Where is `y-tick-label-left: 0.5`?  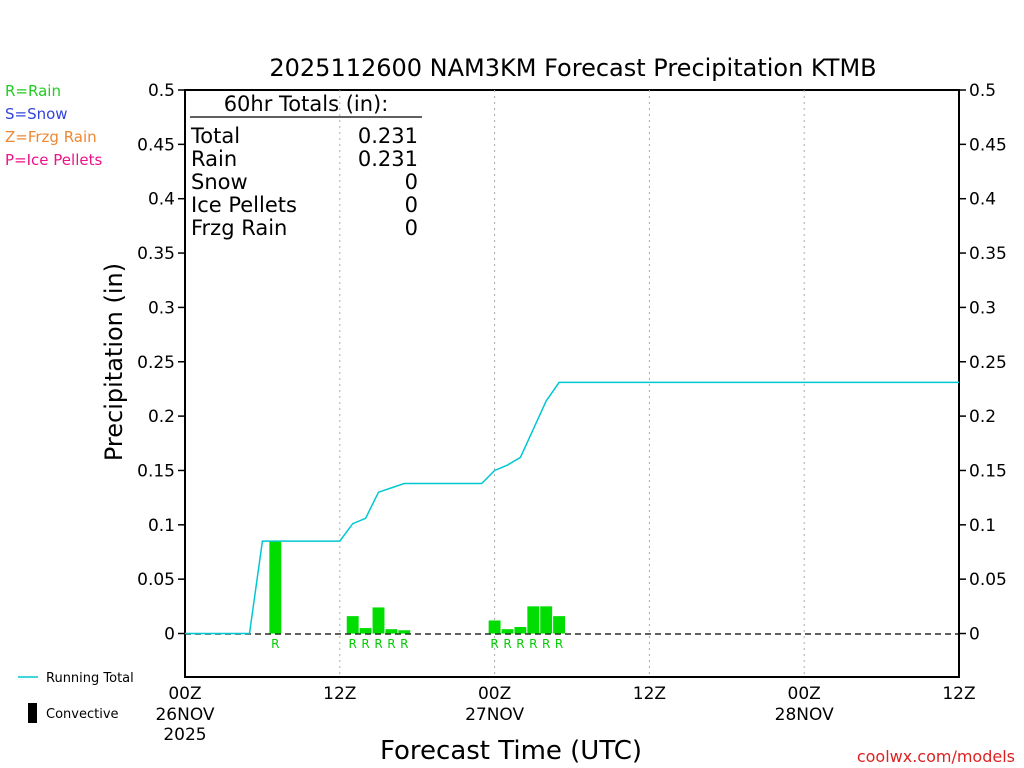 y-tick-label-left: 0.5 is located at coordinates (161, 91).